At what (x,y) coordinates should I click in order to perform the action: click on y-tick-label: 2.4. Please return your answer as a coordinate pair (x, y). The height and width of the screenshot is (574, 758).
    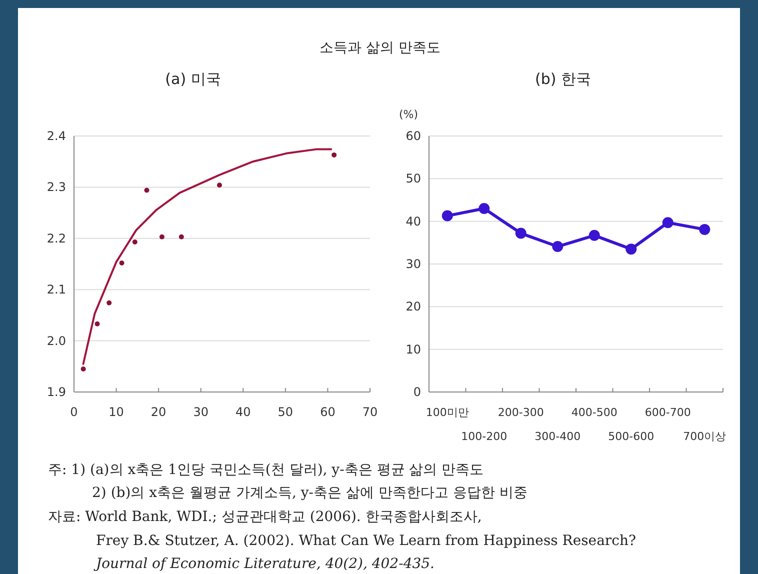
    Looking at the image, I should click on (56, 136).